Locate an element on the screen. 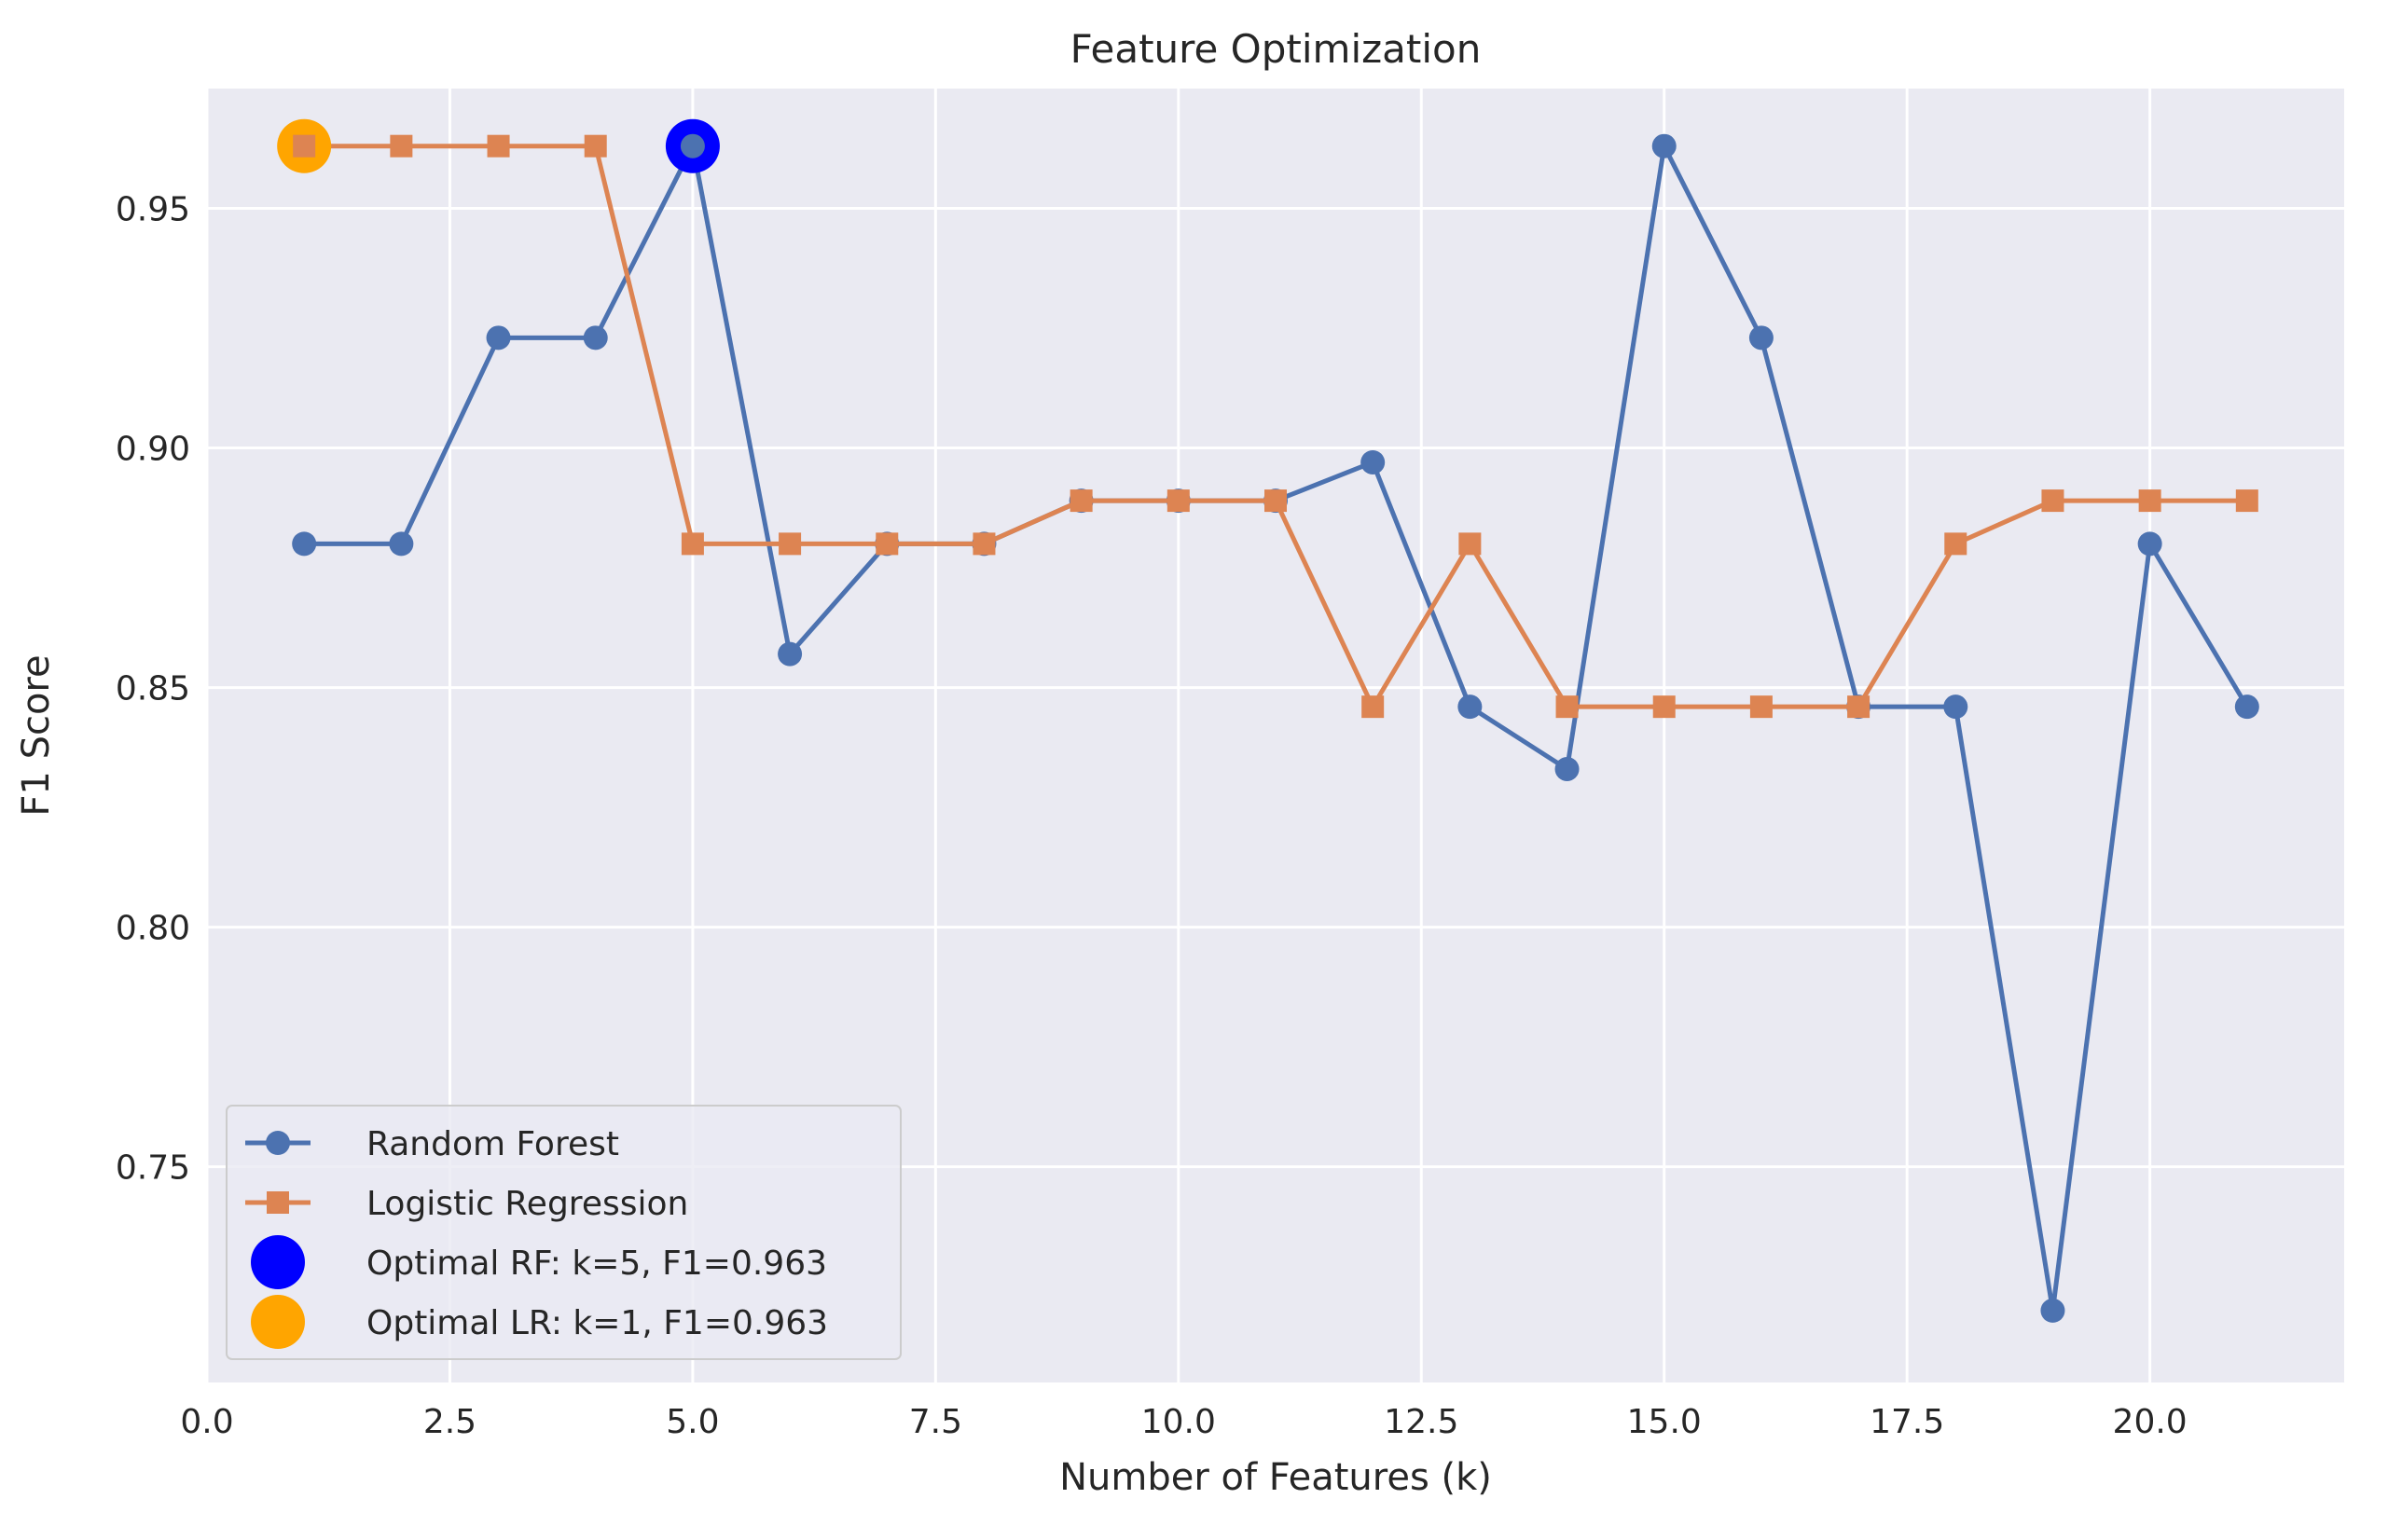 The height and width of the screenshot is (1540, 2402). legend-entry: Random Forest is located at coordinates (432, 1144).